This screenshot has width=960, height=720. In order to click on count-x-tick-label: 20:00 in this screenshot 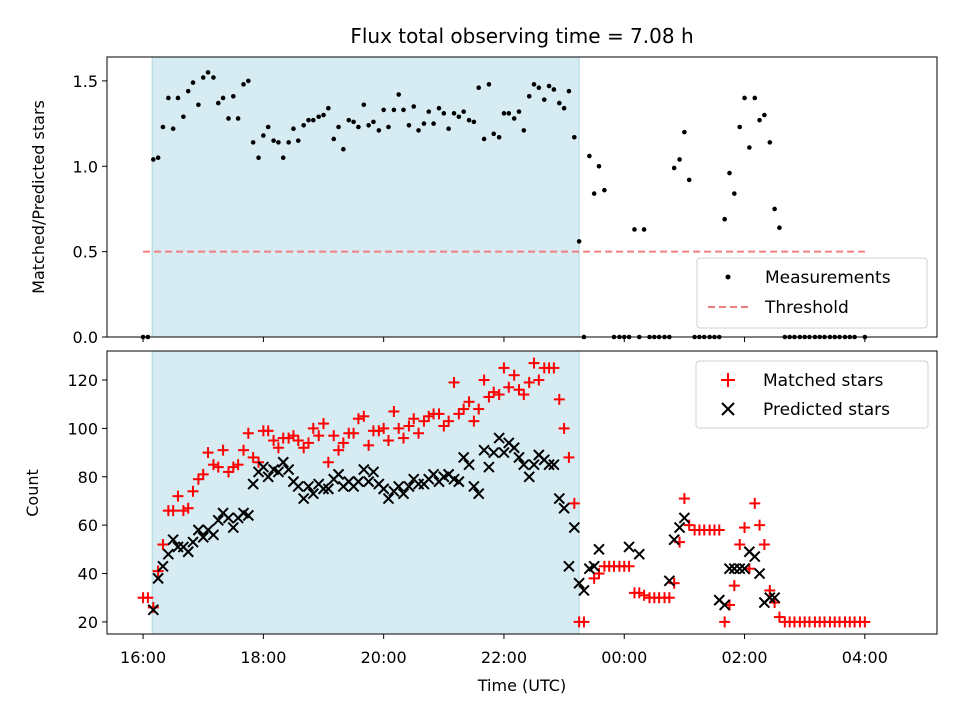, I will do `click(384, 657)`.